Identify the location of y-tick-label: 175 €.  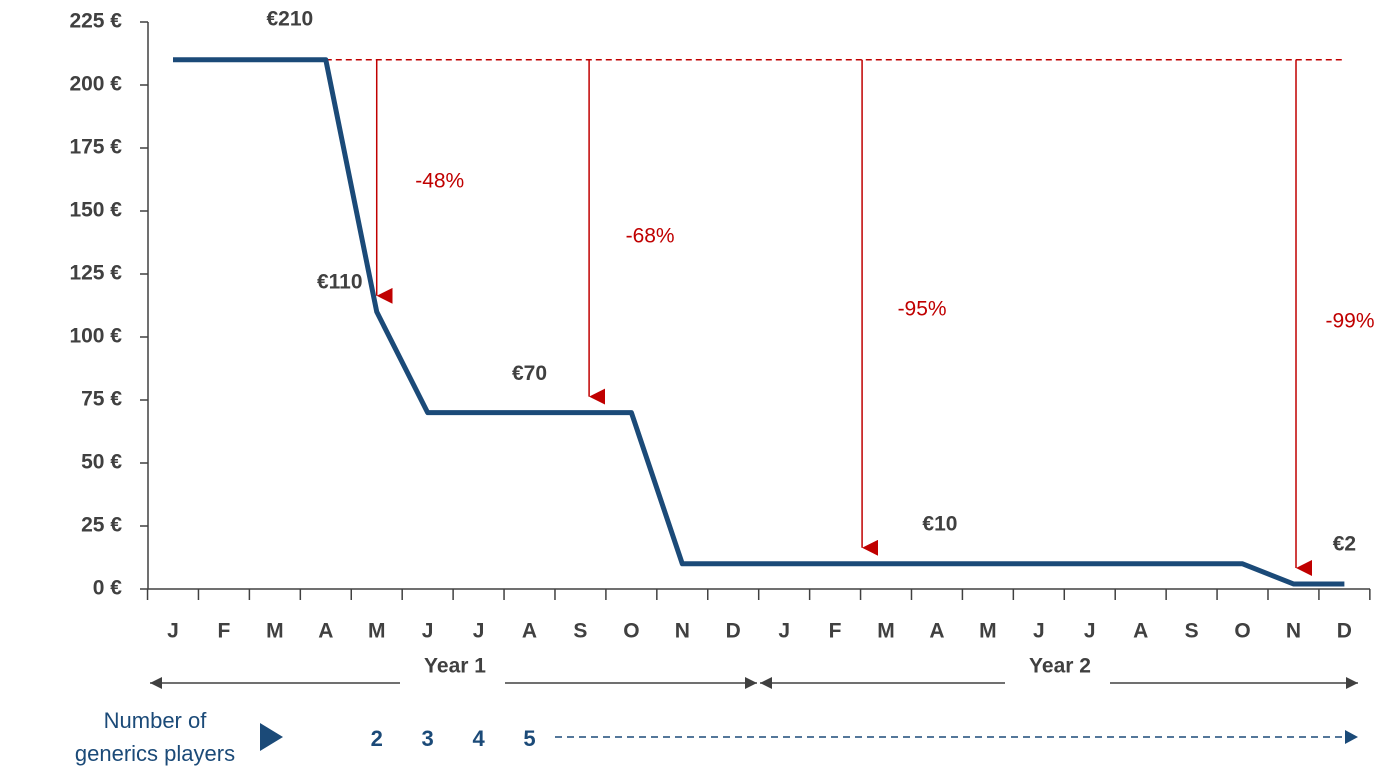
(95, 147).